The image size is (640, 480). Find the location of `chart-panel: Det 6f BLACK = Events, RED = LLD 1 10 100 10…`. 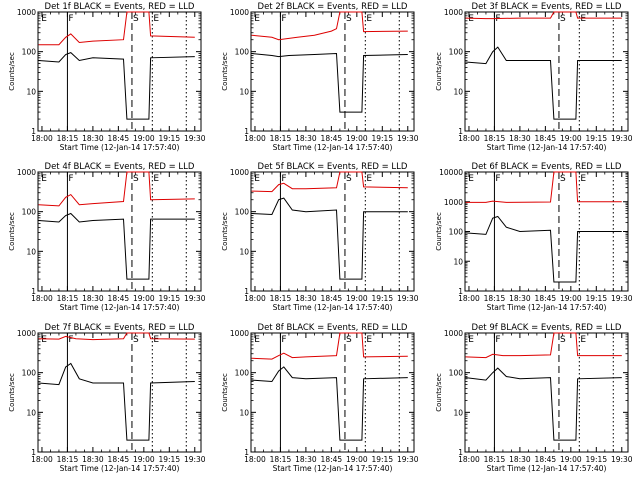

chart-panel: Det 6f BLACK = Events, RED = LLD 1 10 100 10… is located at coordinates (534, 237).